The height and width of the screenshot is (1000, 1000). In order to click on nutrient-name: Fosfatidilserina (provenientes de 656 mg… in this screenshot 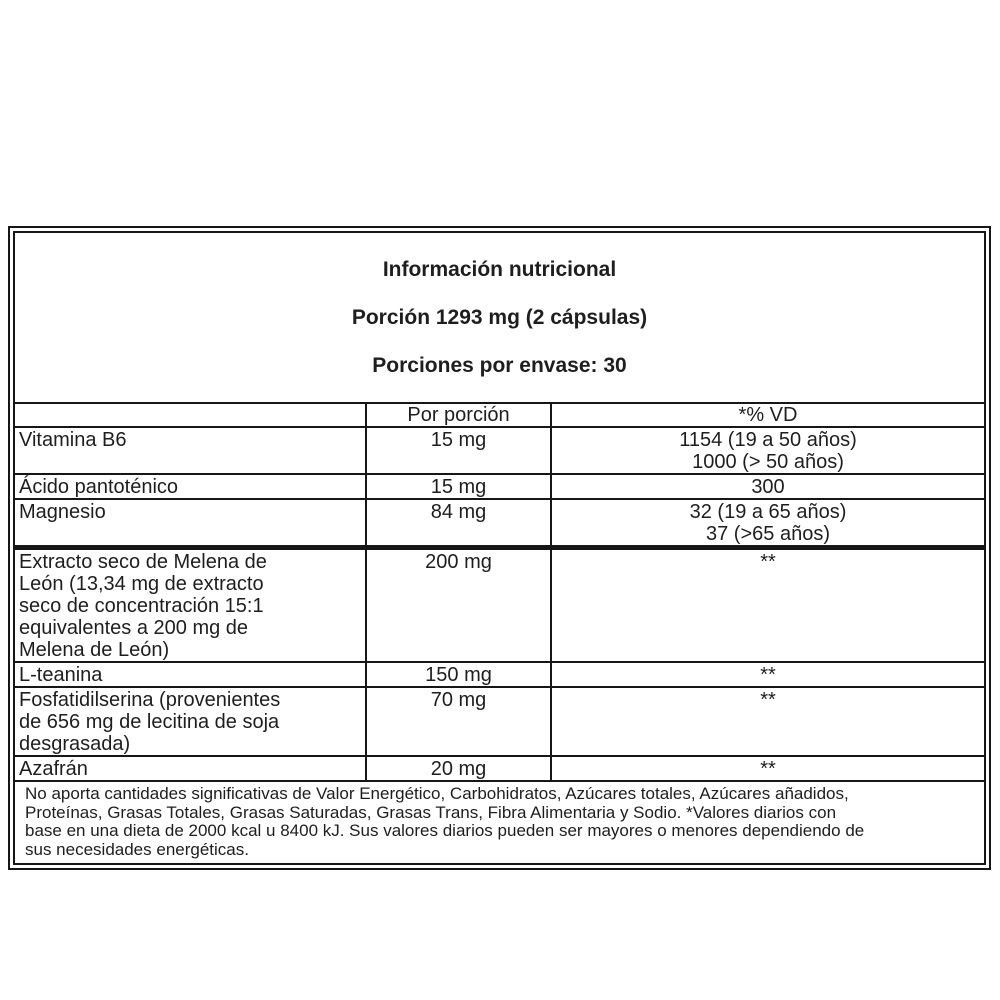, I will do `click(190, 721)`.